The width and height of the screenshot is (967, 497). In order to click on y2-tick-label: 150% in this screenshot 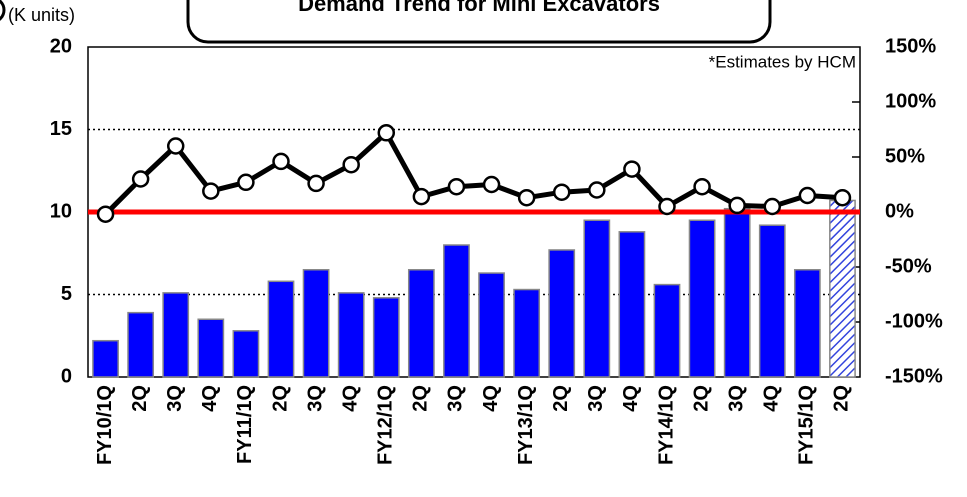, I will do `click(910, 46)`.